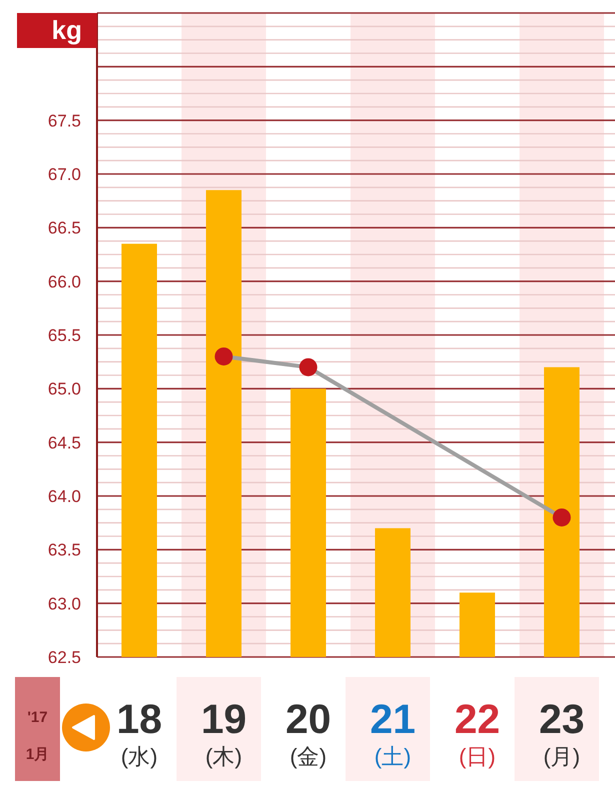 The width and height of the screenshot is (615, 800). What do you see at coordinates (64, 442) in the screenshot?
I see `y-tick-label: 64.5` at bounding box center [64, 442].